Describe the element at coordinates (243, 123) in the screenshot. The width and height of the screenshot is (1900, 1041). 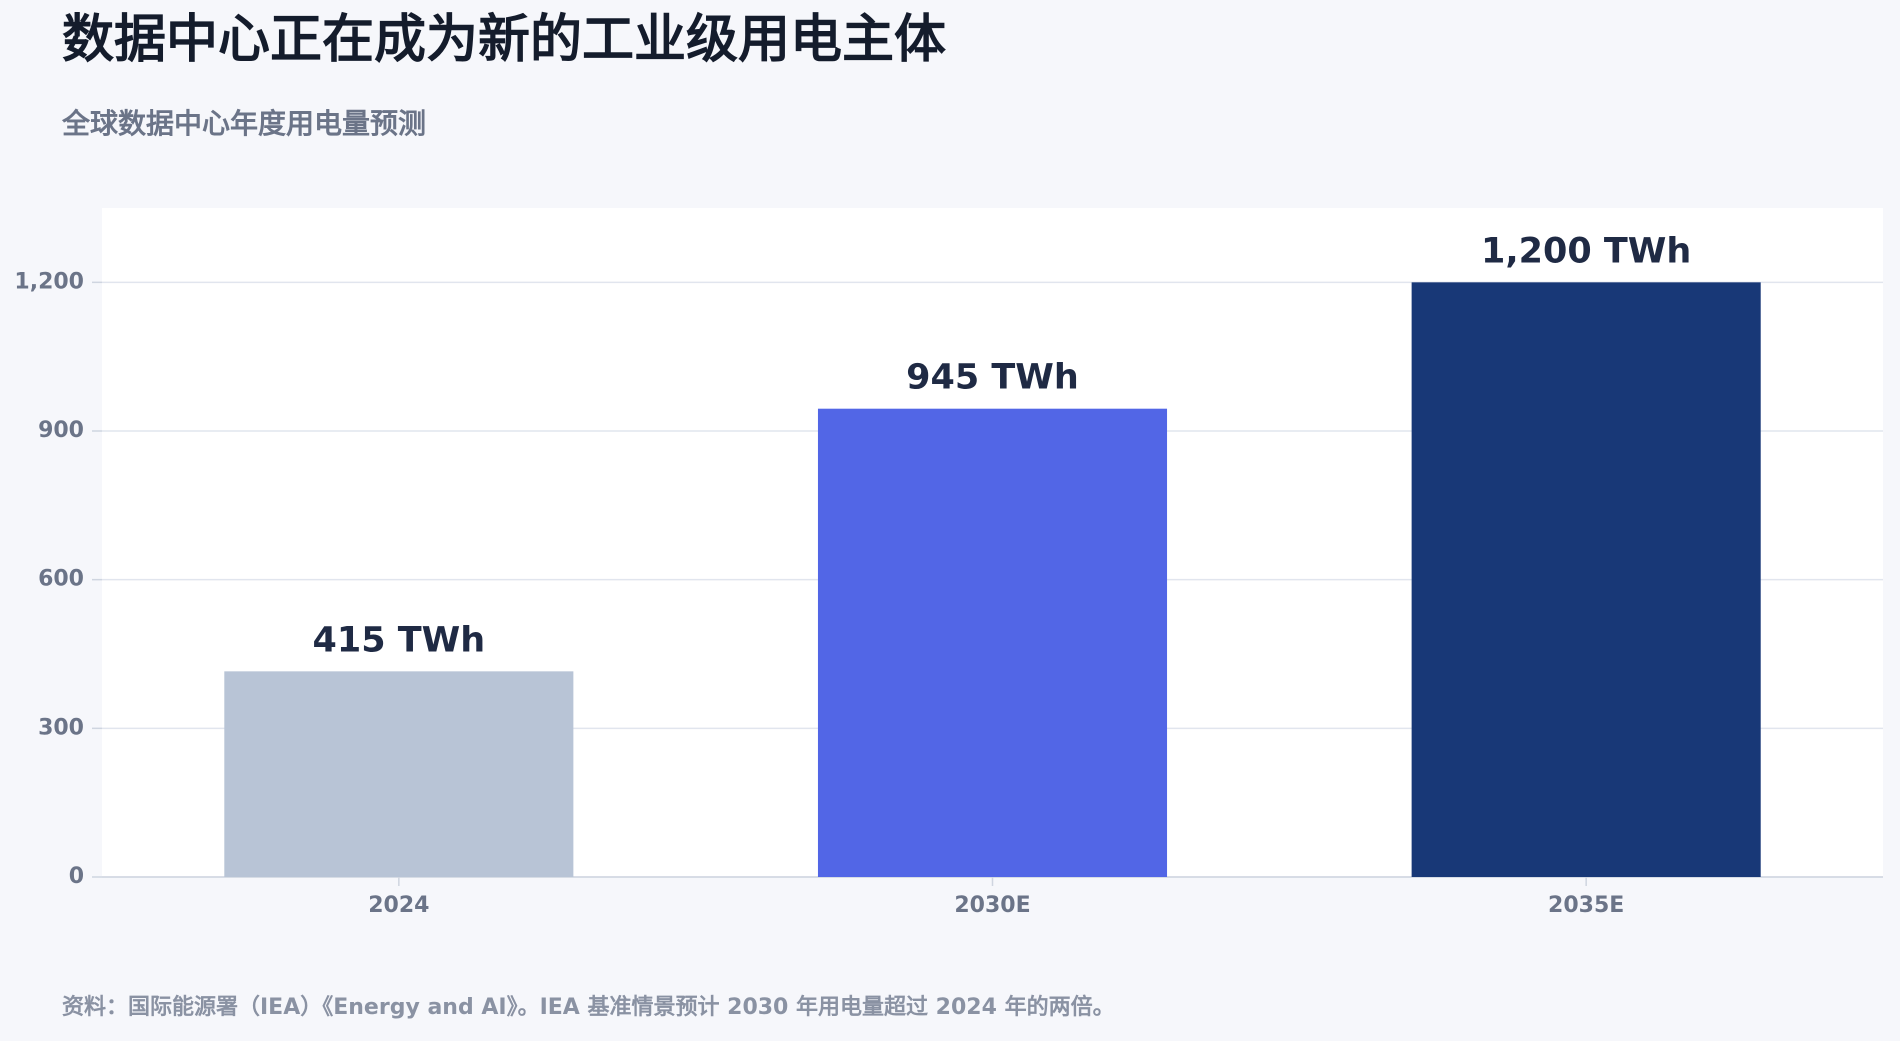
I see `chart-subtitle: 全球数据中心年度用电量预测` at that location.